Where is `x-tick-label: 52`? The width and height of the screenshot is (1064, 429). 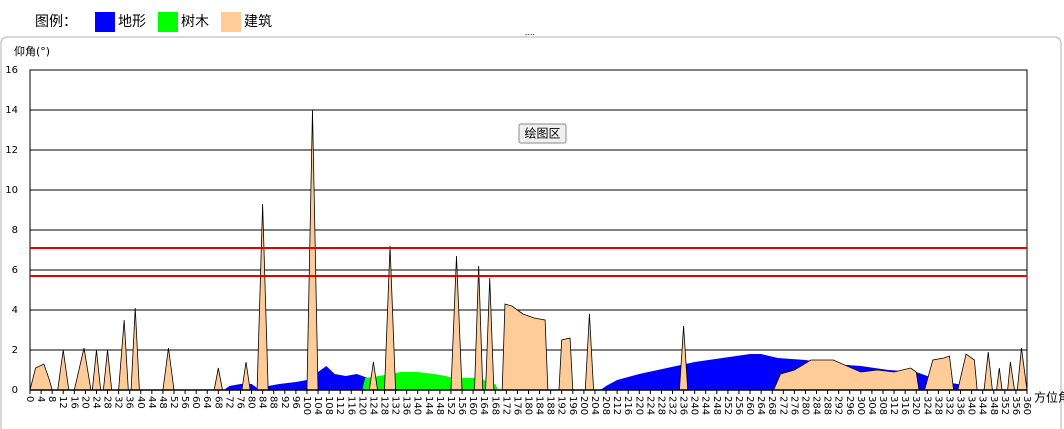 x-tick-label: 52 is located at coordinates (173, 402).